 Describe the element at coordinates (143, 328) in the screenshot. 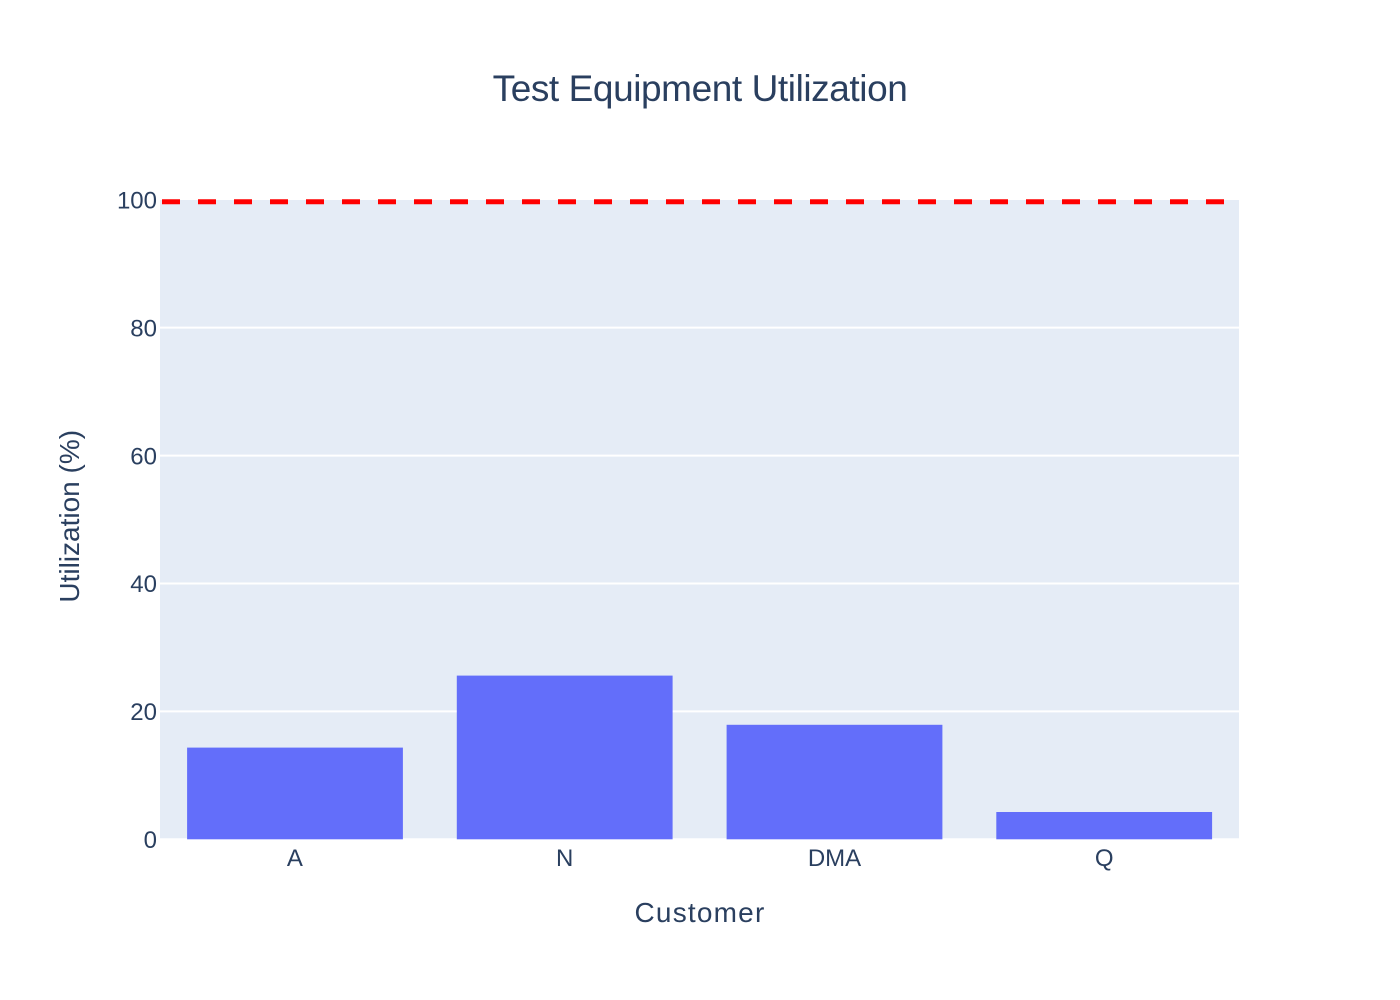

I see `svg-text: 80` at that location.